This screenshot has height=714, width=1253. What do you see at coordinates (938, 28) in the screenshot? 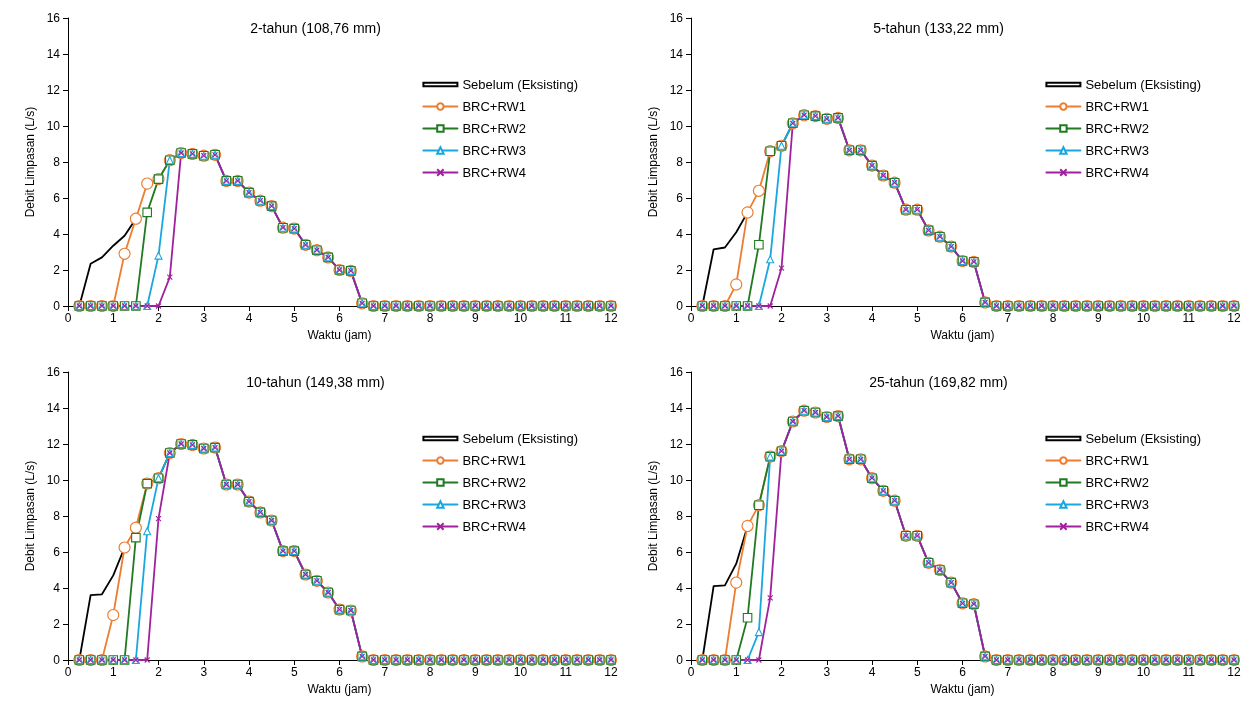
I see `chart-title: 5-tahun (133,22 mm)` at bounding box center [938, 28].